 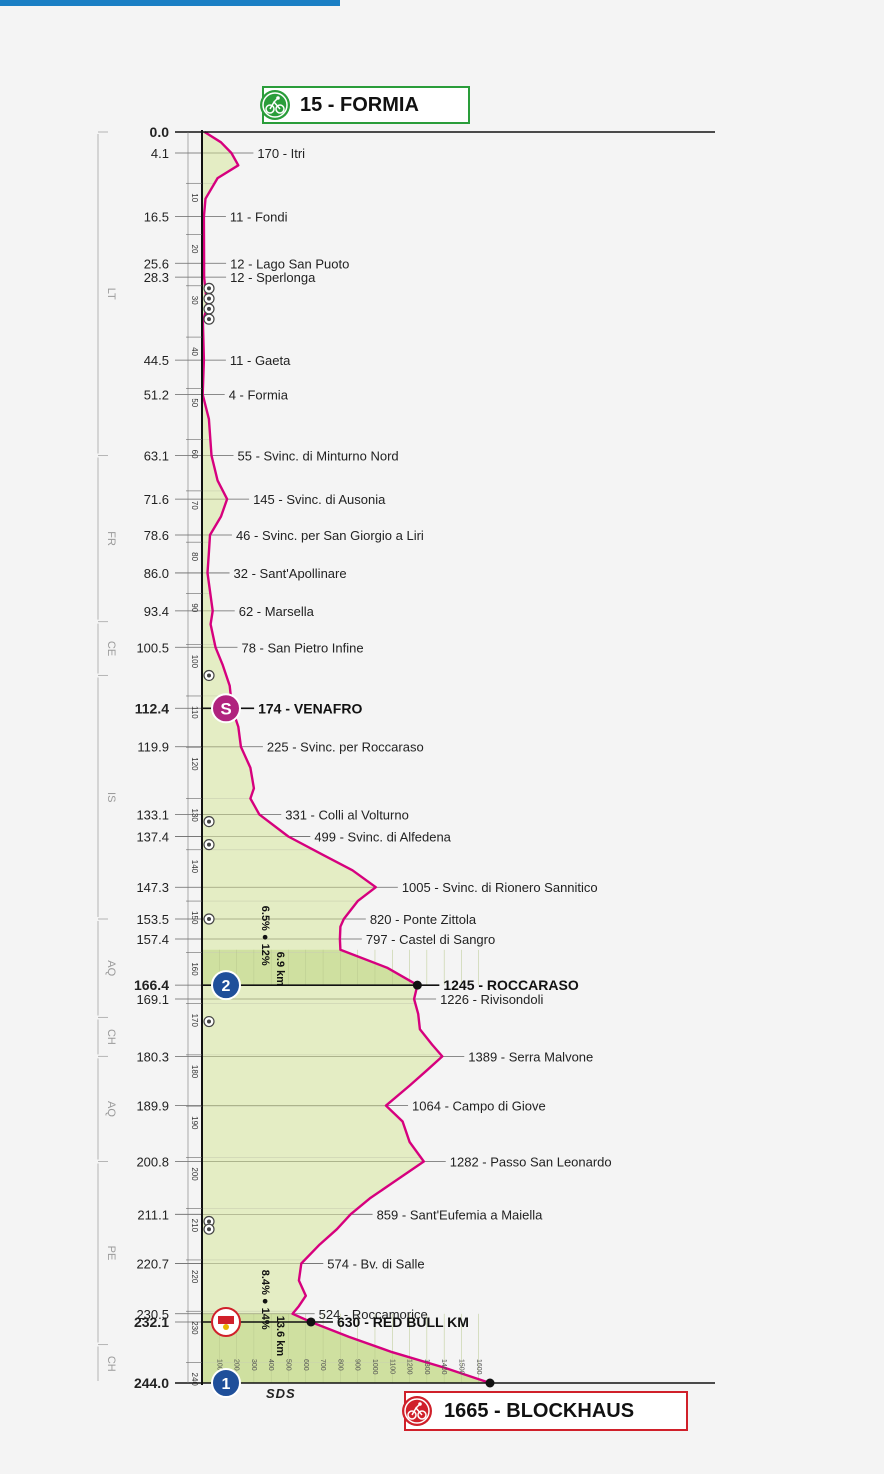 What do you see at coordinates (152, 1162) in the screenshot?
I see `km-label: 200.8` at bounding box center [152, 1162].